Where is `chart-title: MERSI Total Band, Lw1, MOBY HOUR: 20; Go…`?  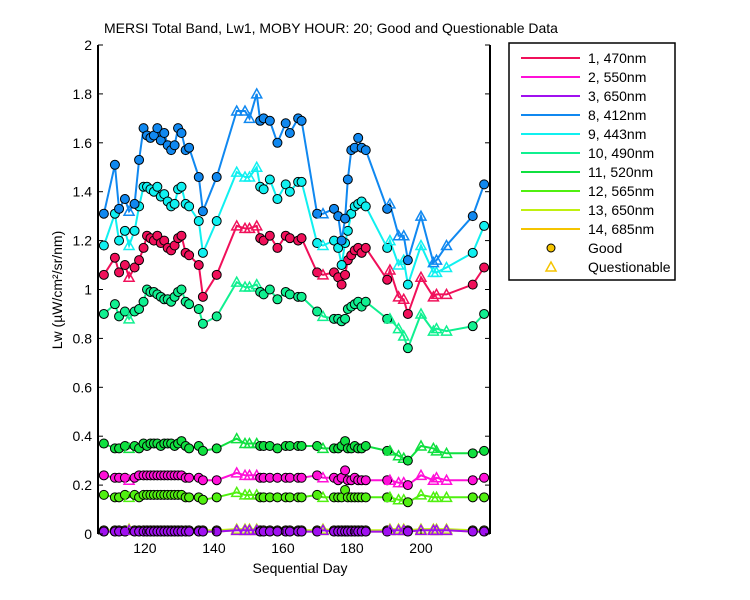 chart-title: MERSI Total Band, Lw1, MOBY HOUR: 20; Go… is located at coordinates (331, 28).